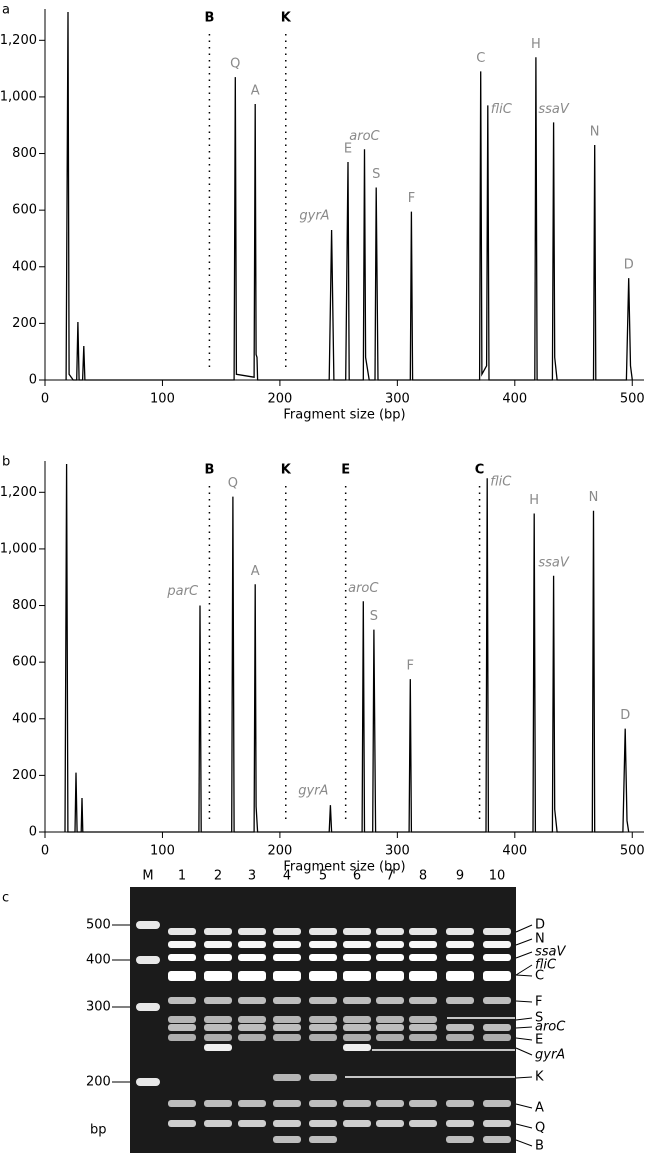 Image resolution: width=650 pixels, height=1155 pixels. What do you see at coordinates (539, 1018) in the screenshot?
I see `band-label: S` at bounding box center [539, 1018].